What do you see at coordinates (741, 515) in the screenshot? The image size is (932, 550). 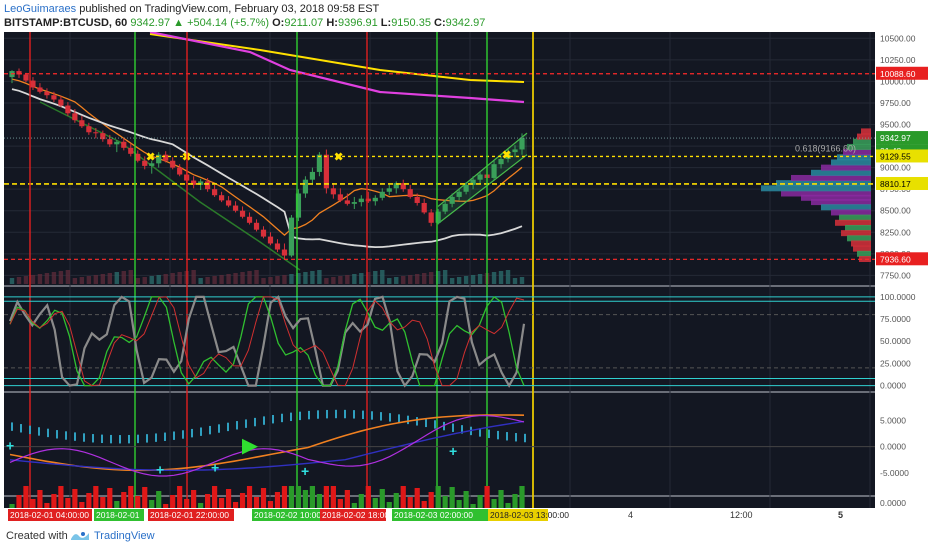 I see `time-axis-label: 12:00` at bounding box center [741, 515].